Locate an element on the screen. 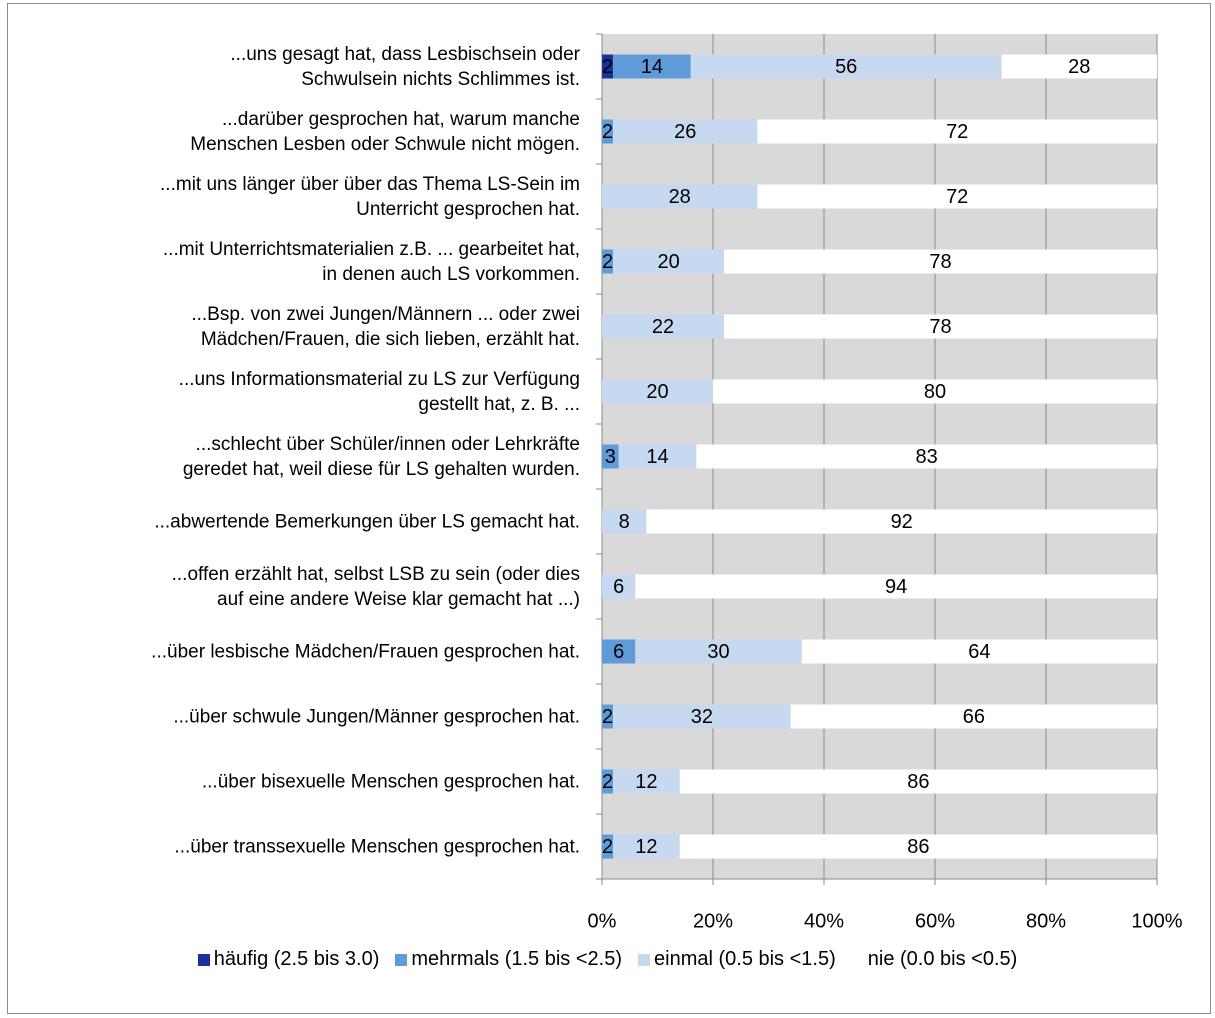 Image resolution: width=1215 pixels, height=1018 pixels. data-label: 22 is located at coordinates (663, 327).